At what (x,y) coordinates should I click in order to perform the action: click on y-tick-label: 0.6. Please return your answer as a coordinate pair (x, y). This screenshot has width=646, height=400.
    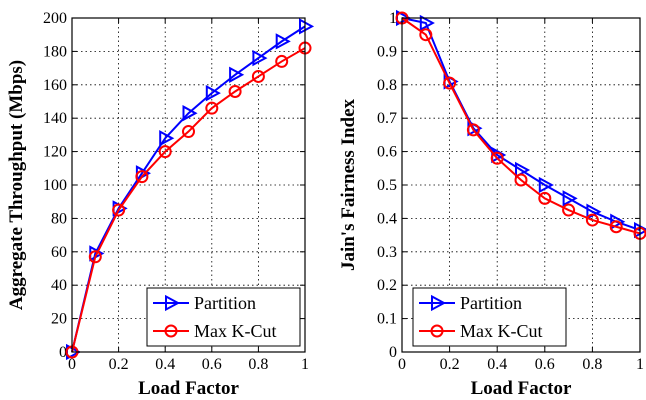
    Looking at the image, I should click on (387, 152).